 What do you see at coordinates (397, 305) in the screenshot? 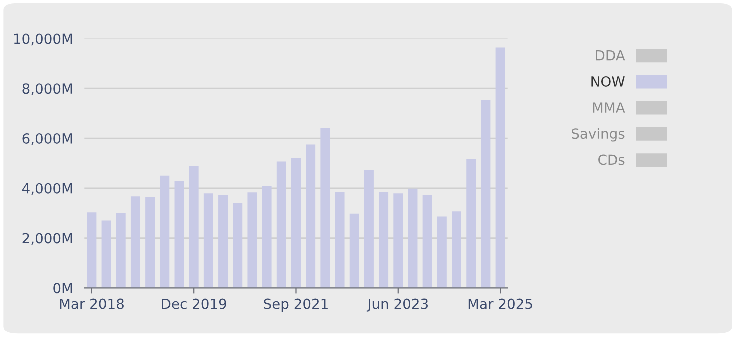
I see `x-tick-label: Jun 2023` at bounding box center [397, 305].